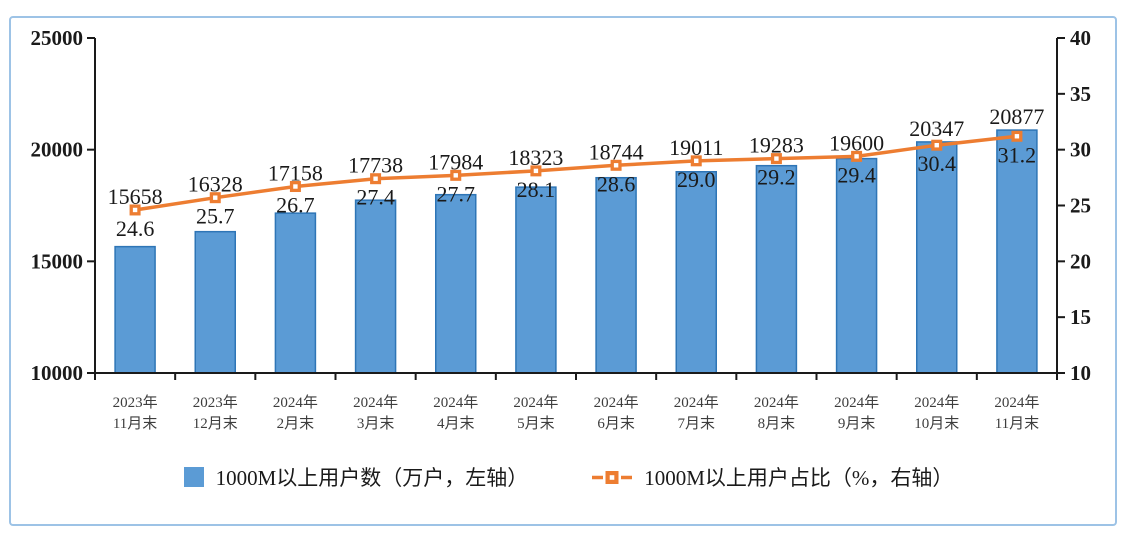 The image size is (1137, 545). What do you see at coordinates (296, 423) in the screenshot?
I see `x-axis-label-month: 2月末` at bounding box center [296, 423].